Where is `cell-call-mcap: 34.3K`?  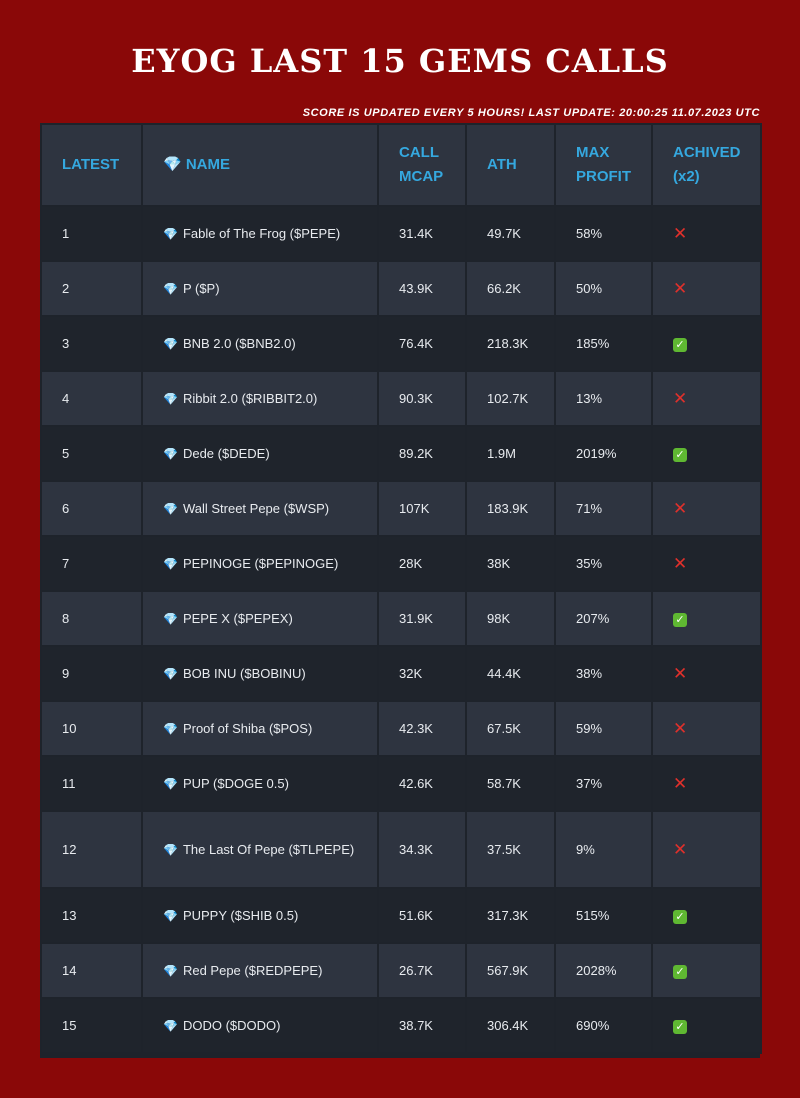
cell-call-mcap: 34.3K is located at coordinates (422, 849).